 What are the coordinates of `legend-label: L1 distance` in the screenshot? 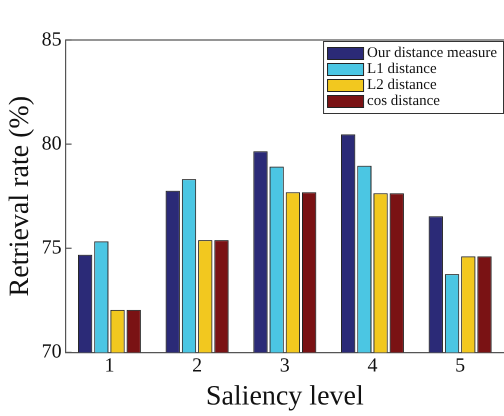 It's located at (402, 68).